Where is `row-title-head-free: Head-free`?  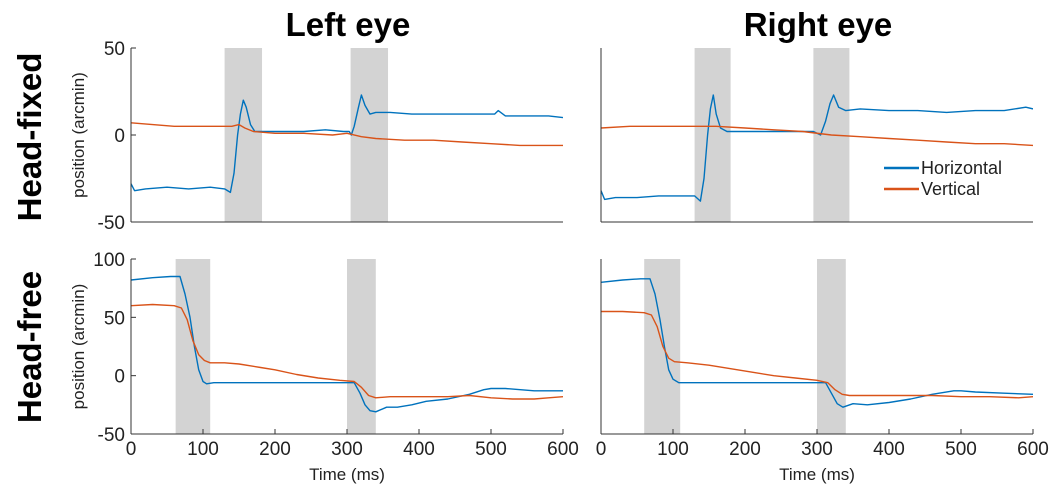 row-title-head-free: Head-free is located at coordinates (29, 347).